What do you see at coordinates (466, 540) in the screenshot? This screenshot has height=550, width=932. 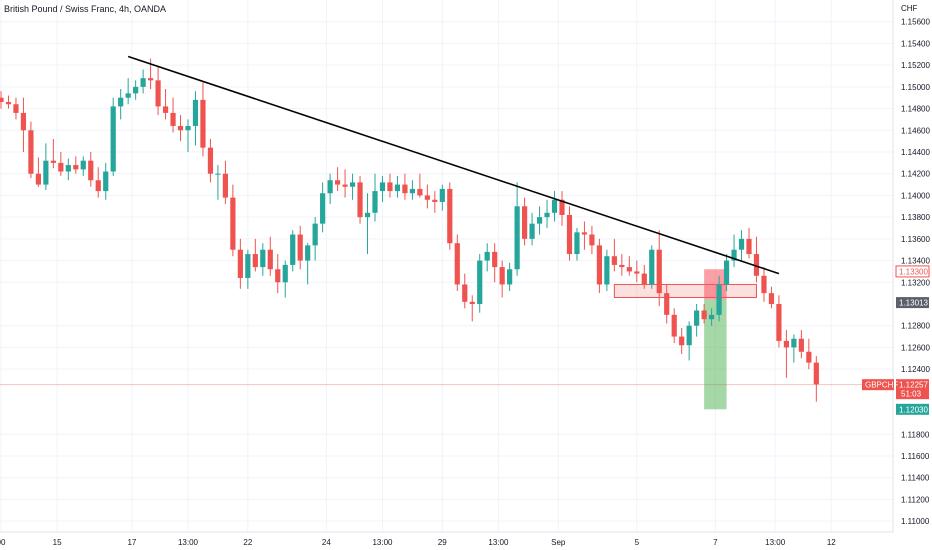 I see `time-axis: 00 15 17 13:00 22 24 13:00 29 13:00 Sep 5 7 13:00 12` at bounding box center [466, 540].